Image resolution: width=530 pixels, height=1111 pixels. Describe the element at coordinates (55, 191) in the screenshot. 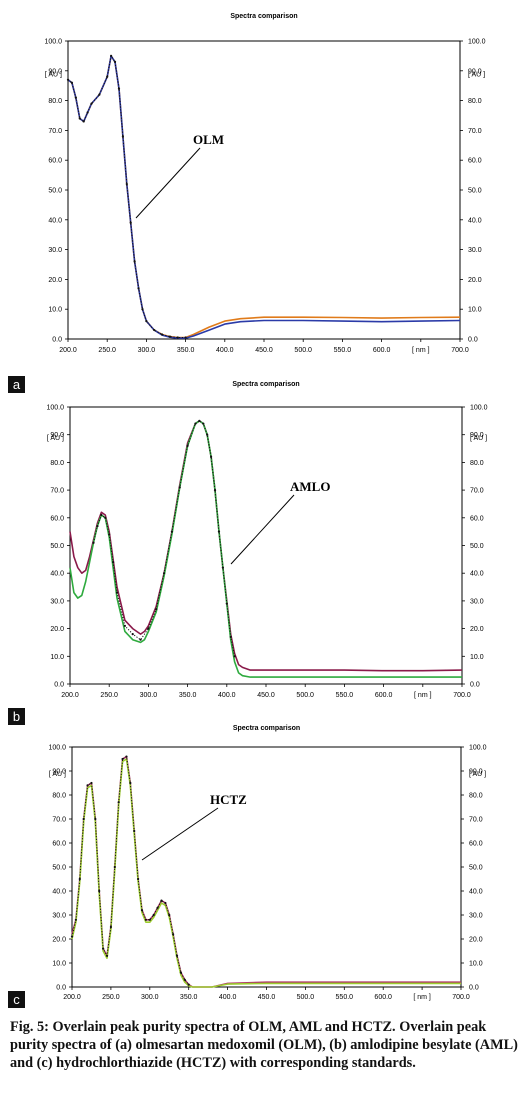

I see `y-tick-label-left: 50.0` at that location.